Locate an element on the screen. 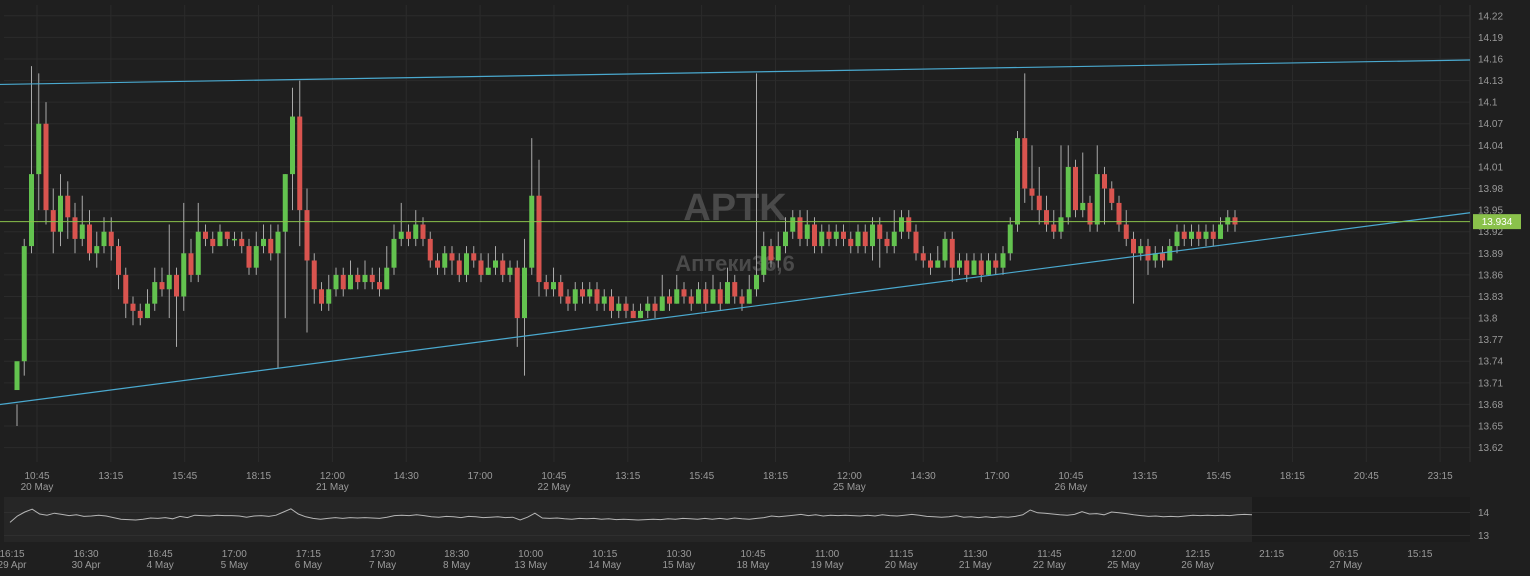  price-tick: 13.86 is located at coordinates (1490, 275).